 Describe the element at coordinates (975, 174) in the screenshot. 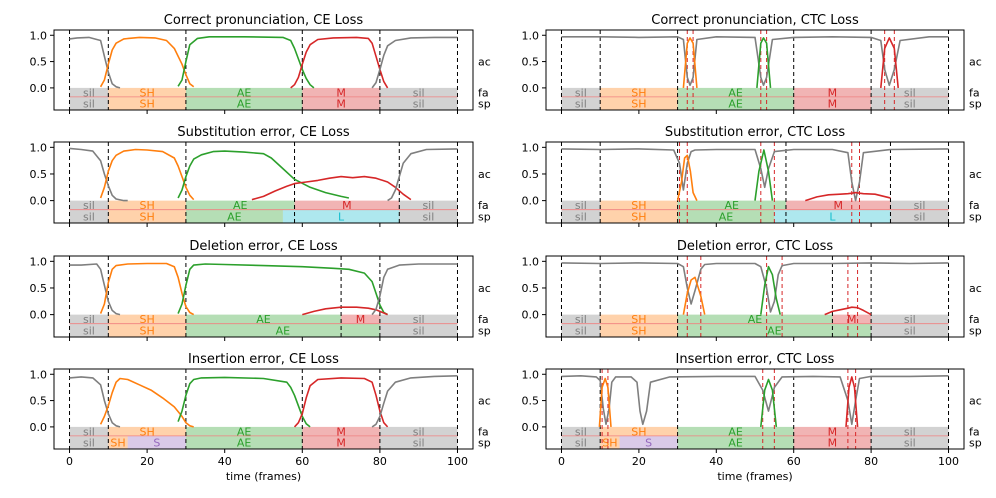

I see `row-label-ac: ac` at that location.